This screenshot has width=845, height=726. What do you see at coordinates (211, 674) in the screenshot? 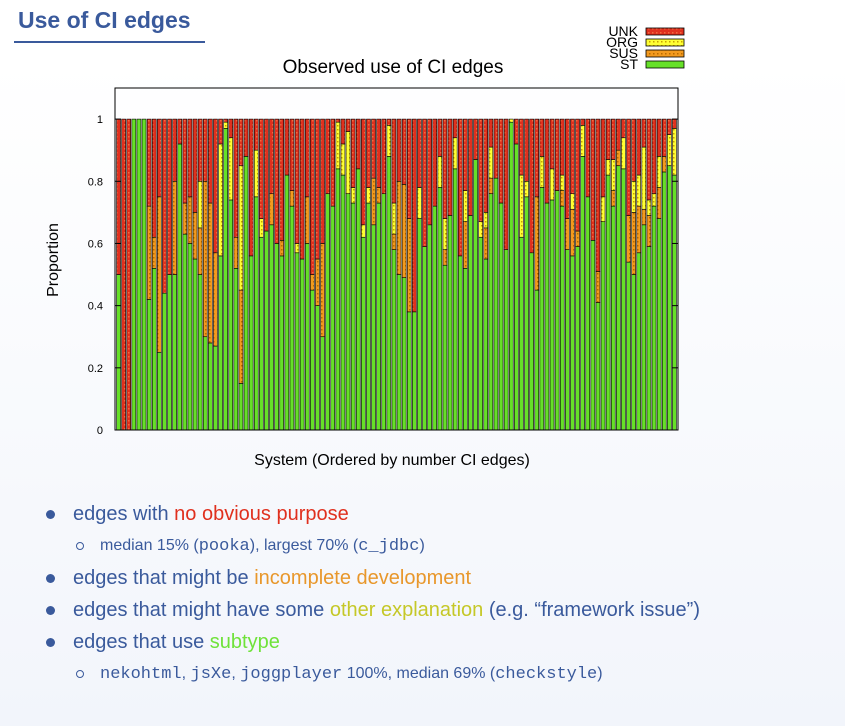
I see `bullet-text: jsXe` at bounding box center [211, 674].